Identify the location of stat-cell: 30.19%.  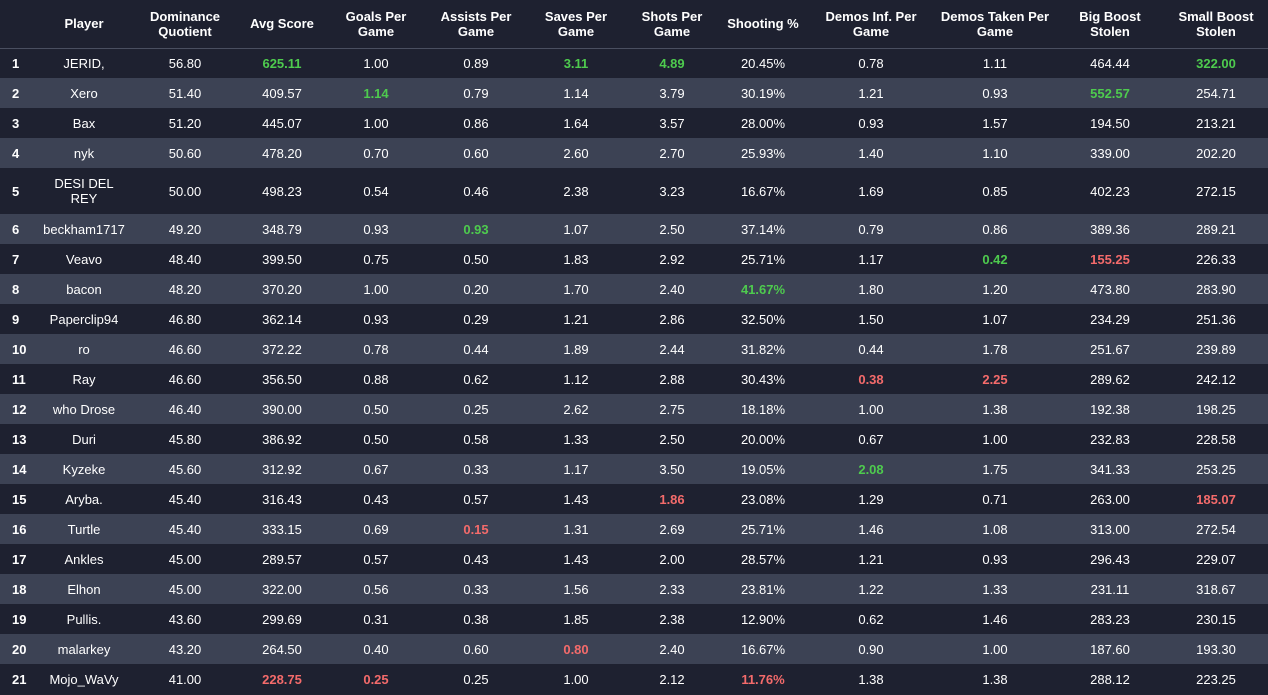
(763, 93).